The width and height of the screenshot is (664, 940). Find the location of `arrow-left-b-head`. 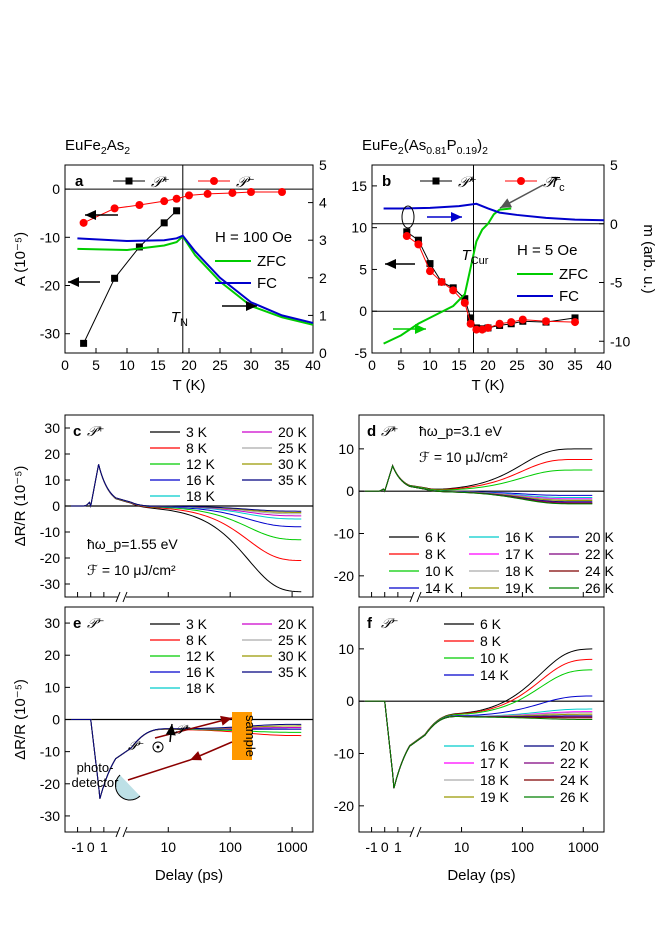

arrow-left-b-head is located at coordinates (390, 264).